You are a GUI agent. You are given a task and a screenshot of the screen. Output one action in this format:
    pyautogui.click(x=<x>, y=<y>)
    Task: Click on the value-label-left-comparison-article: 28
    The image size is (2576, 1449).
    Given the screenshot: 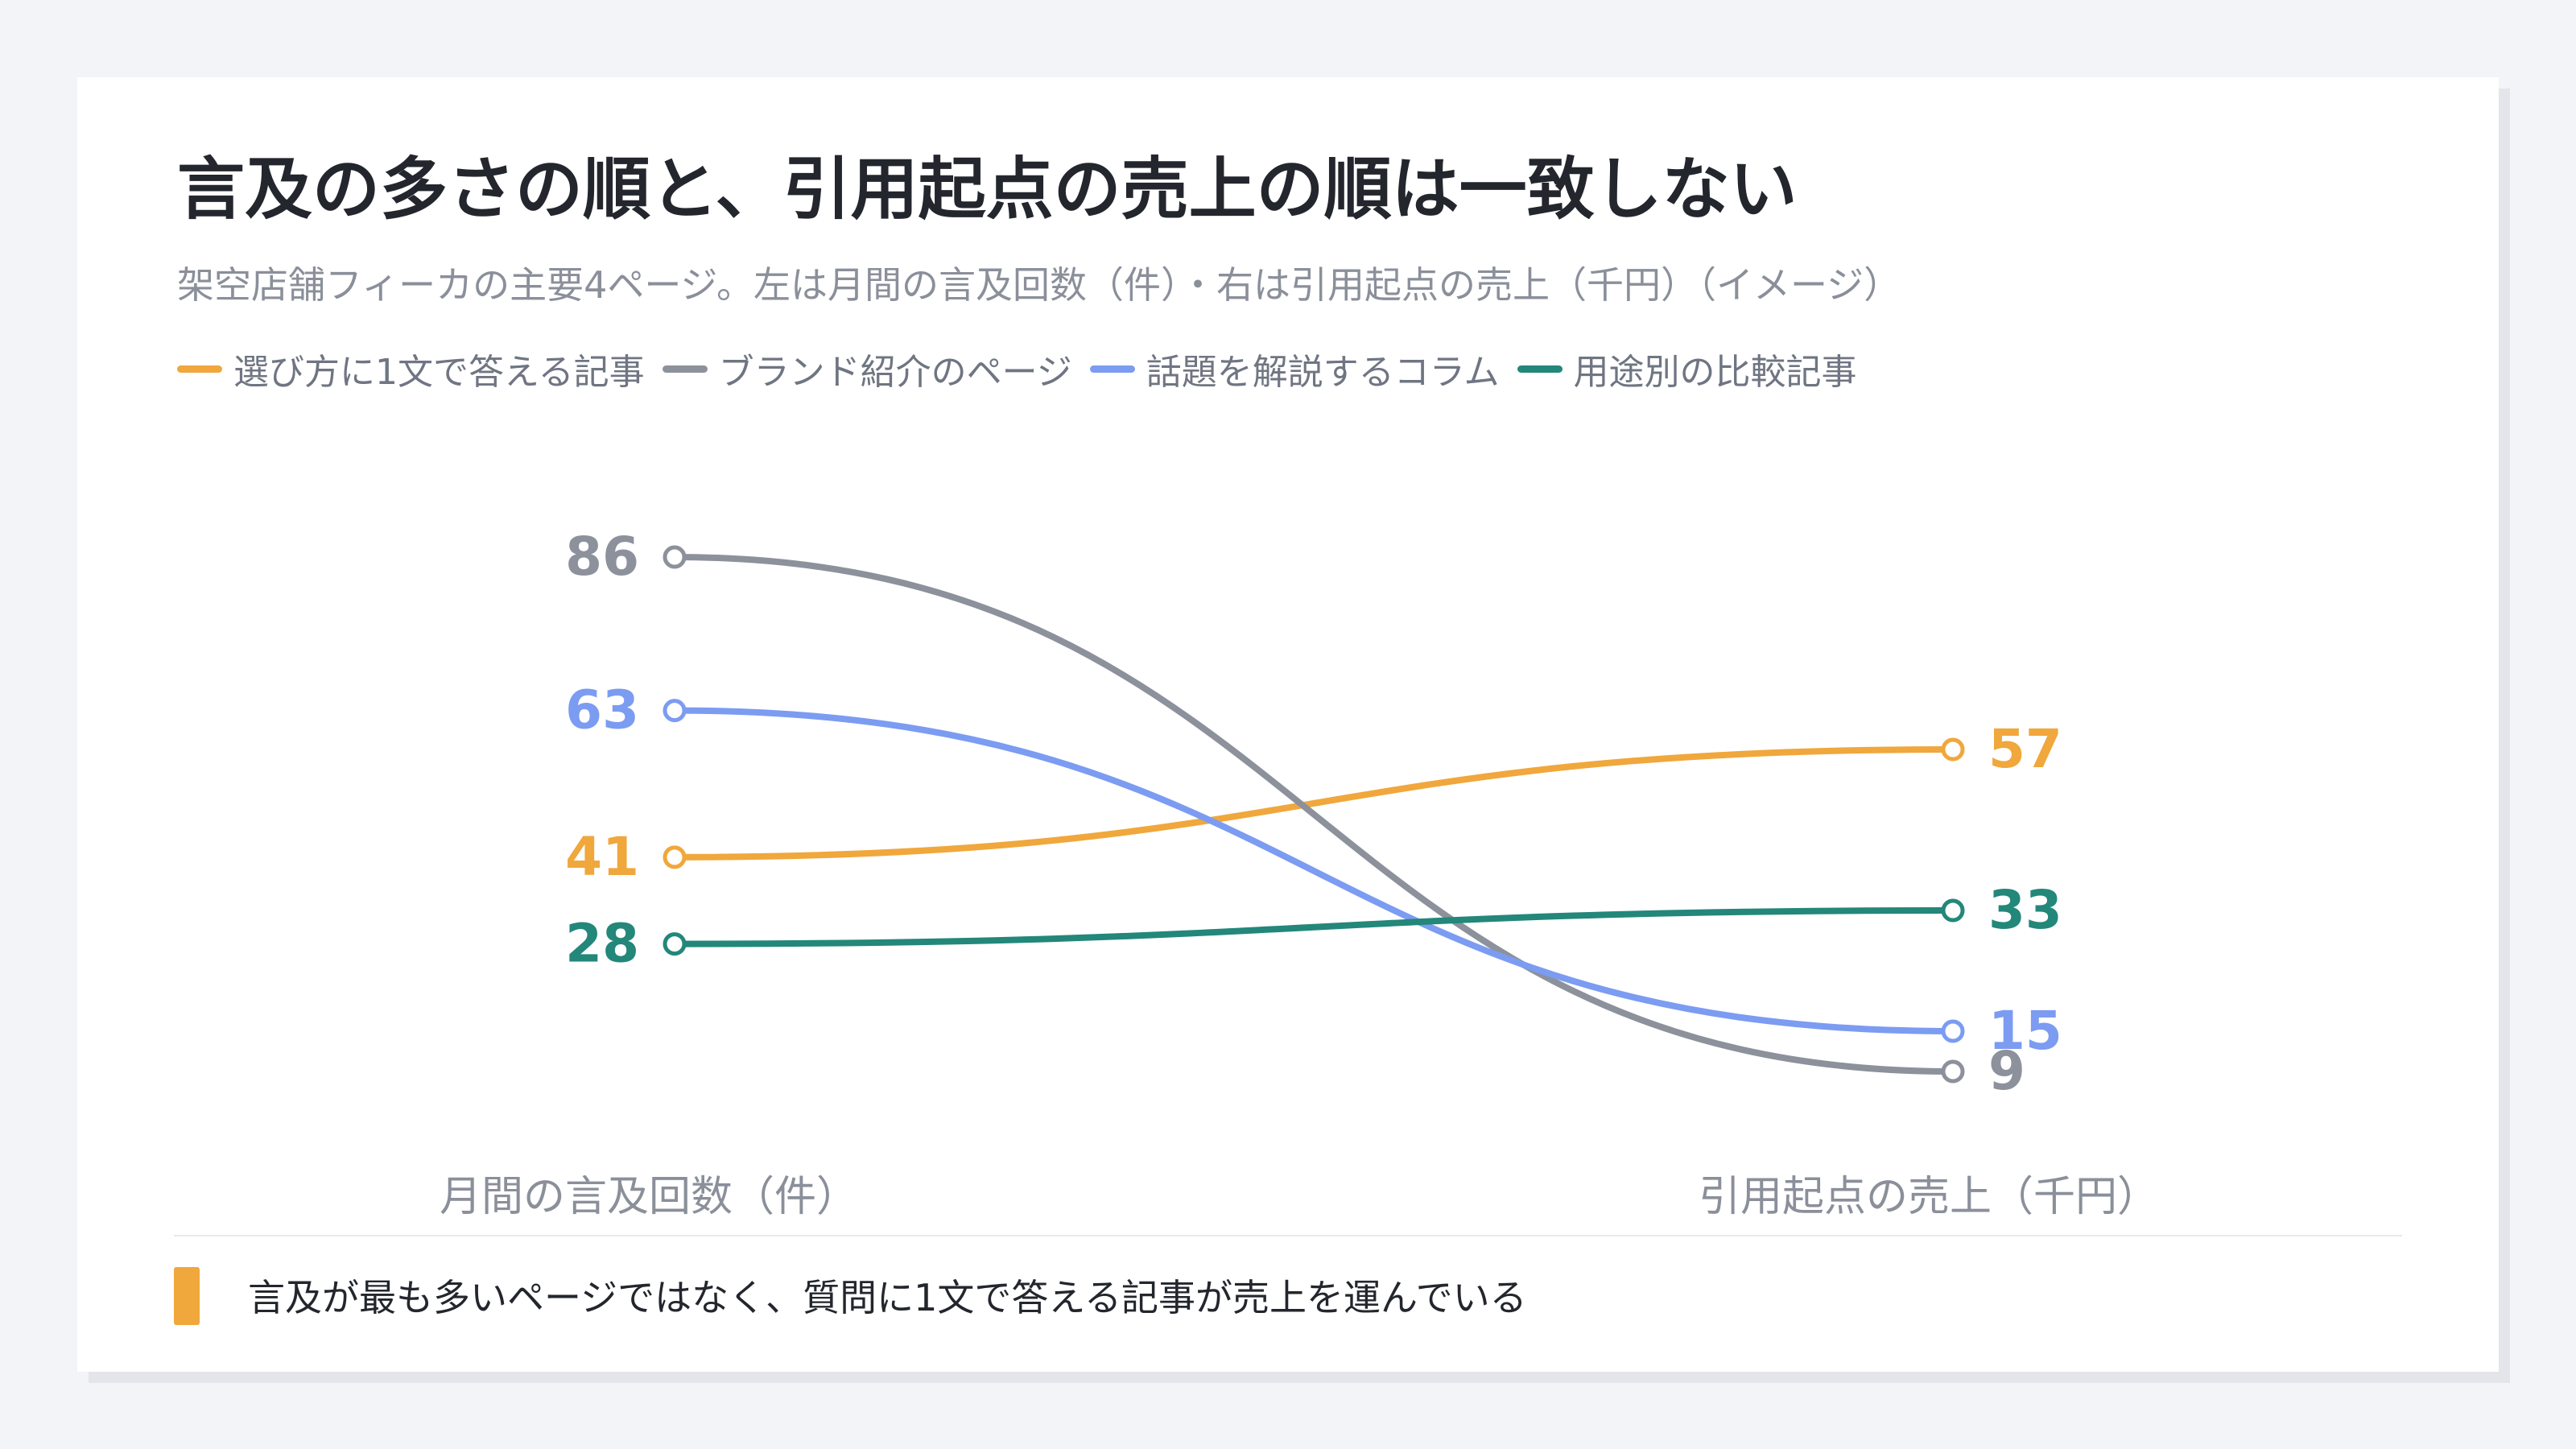 What is the action you would take?
    pyautogui.click(x=602, y=944)
    